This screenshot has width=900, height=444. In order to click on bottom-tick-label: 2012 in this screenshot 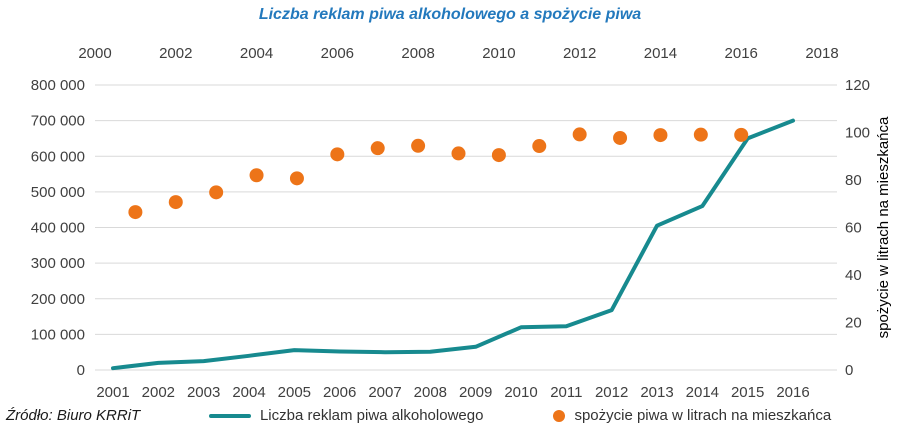, I will do `click(611, 392)`.